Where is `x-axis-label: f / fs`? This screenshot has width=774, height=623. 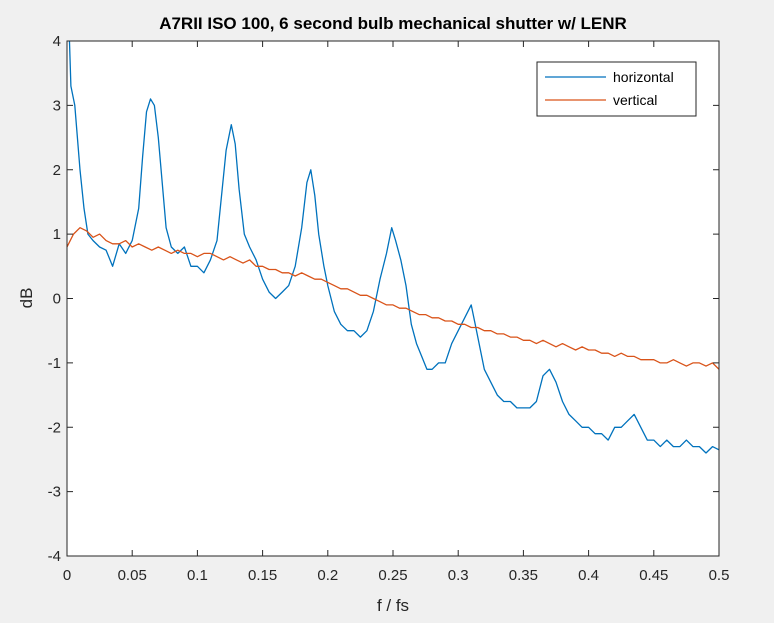
x-axis-label: f / fs is located at coordinates (393, 605).